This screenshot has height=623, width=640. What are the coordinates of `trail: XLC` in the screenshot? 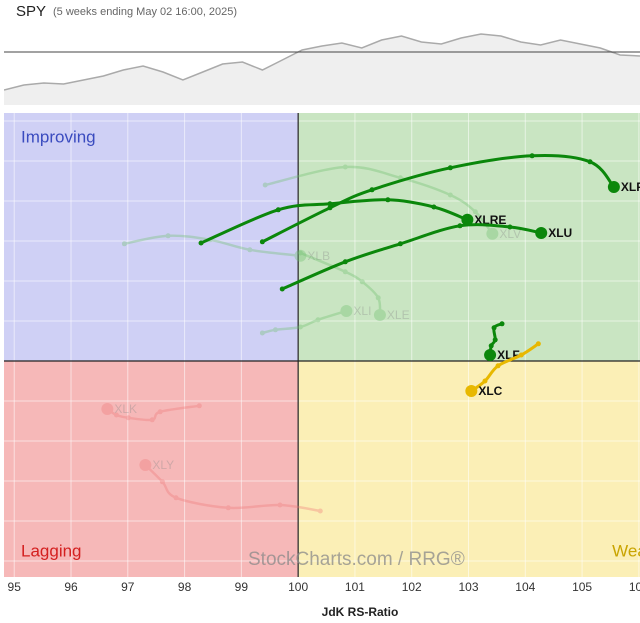 It's located at (503, 369).